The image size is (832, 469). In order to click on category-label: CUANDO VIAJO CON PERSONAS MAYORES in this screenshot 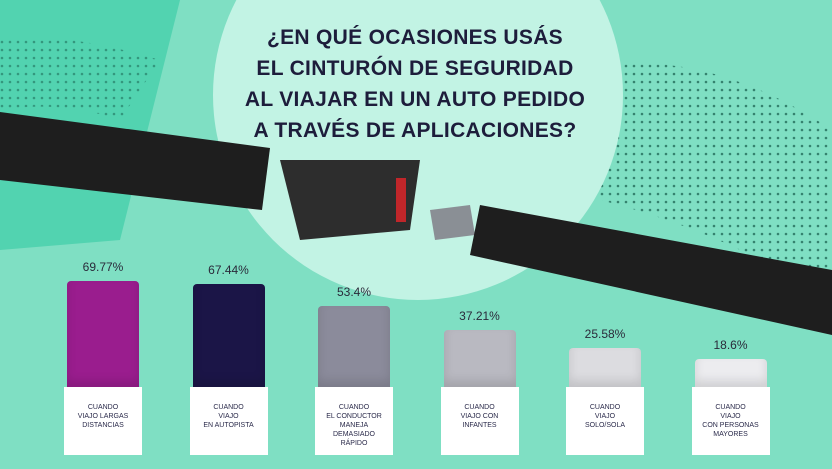, I will do `click(730, 421)`.